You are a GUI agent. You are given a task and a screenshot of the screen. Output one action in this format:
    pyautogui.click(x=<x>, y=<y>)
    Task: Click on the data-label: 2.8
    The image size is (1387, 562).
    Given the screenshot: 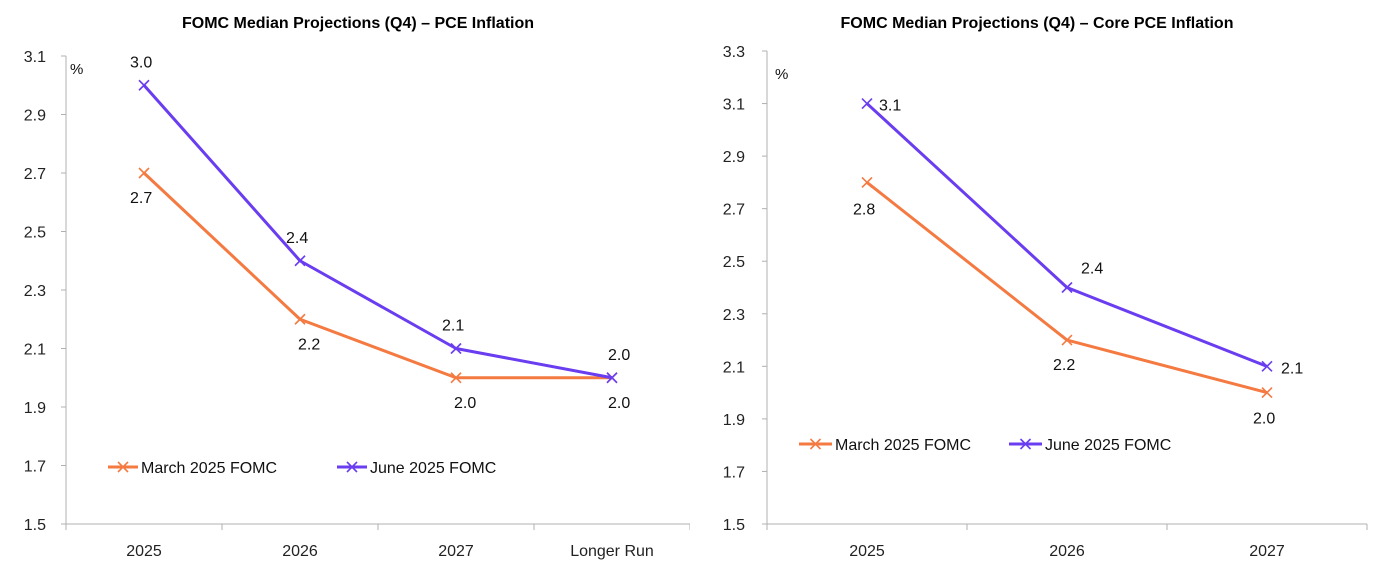 What is the action you would take?
    pyautogui.click(x=864, y=209)
    